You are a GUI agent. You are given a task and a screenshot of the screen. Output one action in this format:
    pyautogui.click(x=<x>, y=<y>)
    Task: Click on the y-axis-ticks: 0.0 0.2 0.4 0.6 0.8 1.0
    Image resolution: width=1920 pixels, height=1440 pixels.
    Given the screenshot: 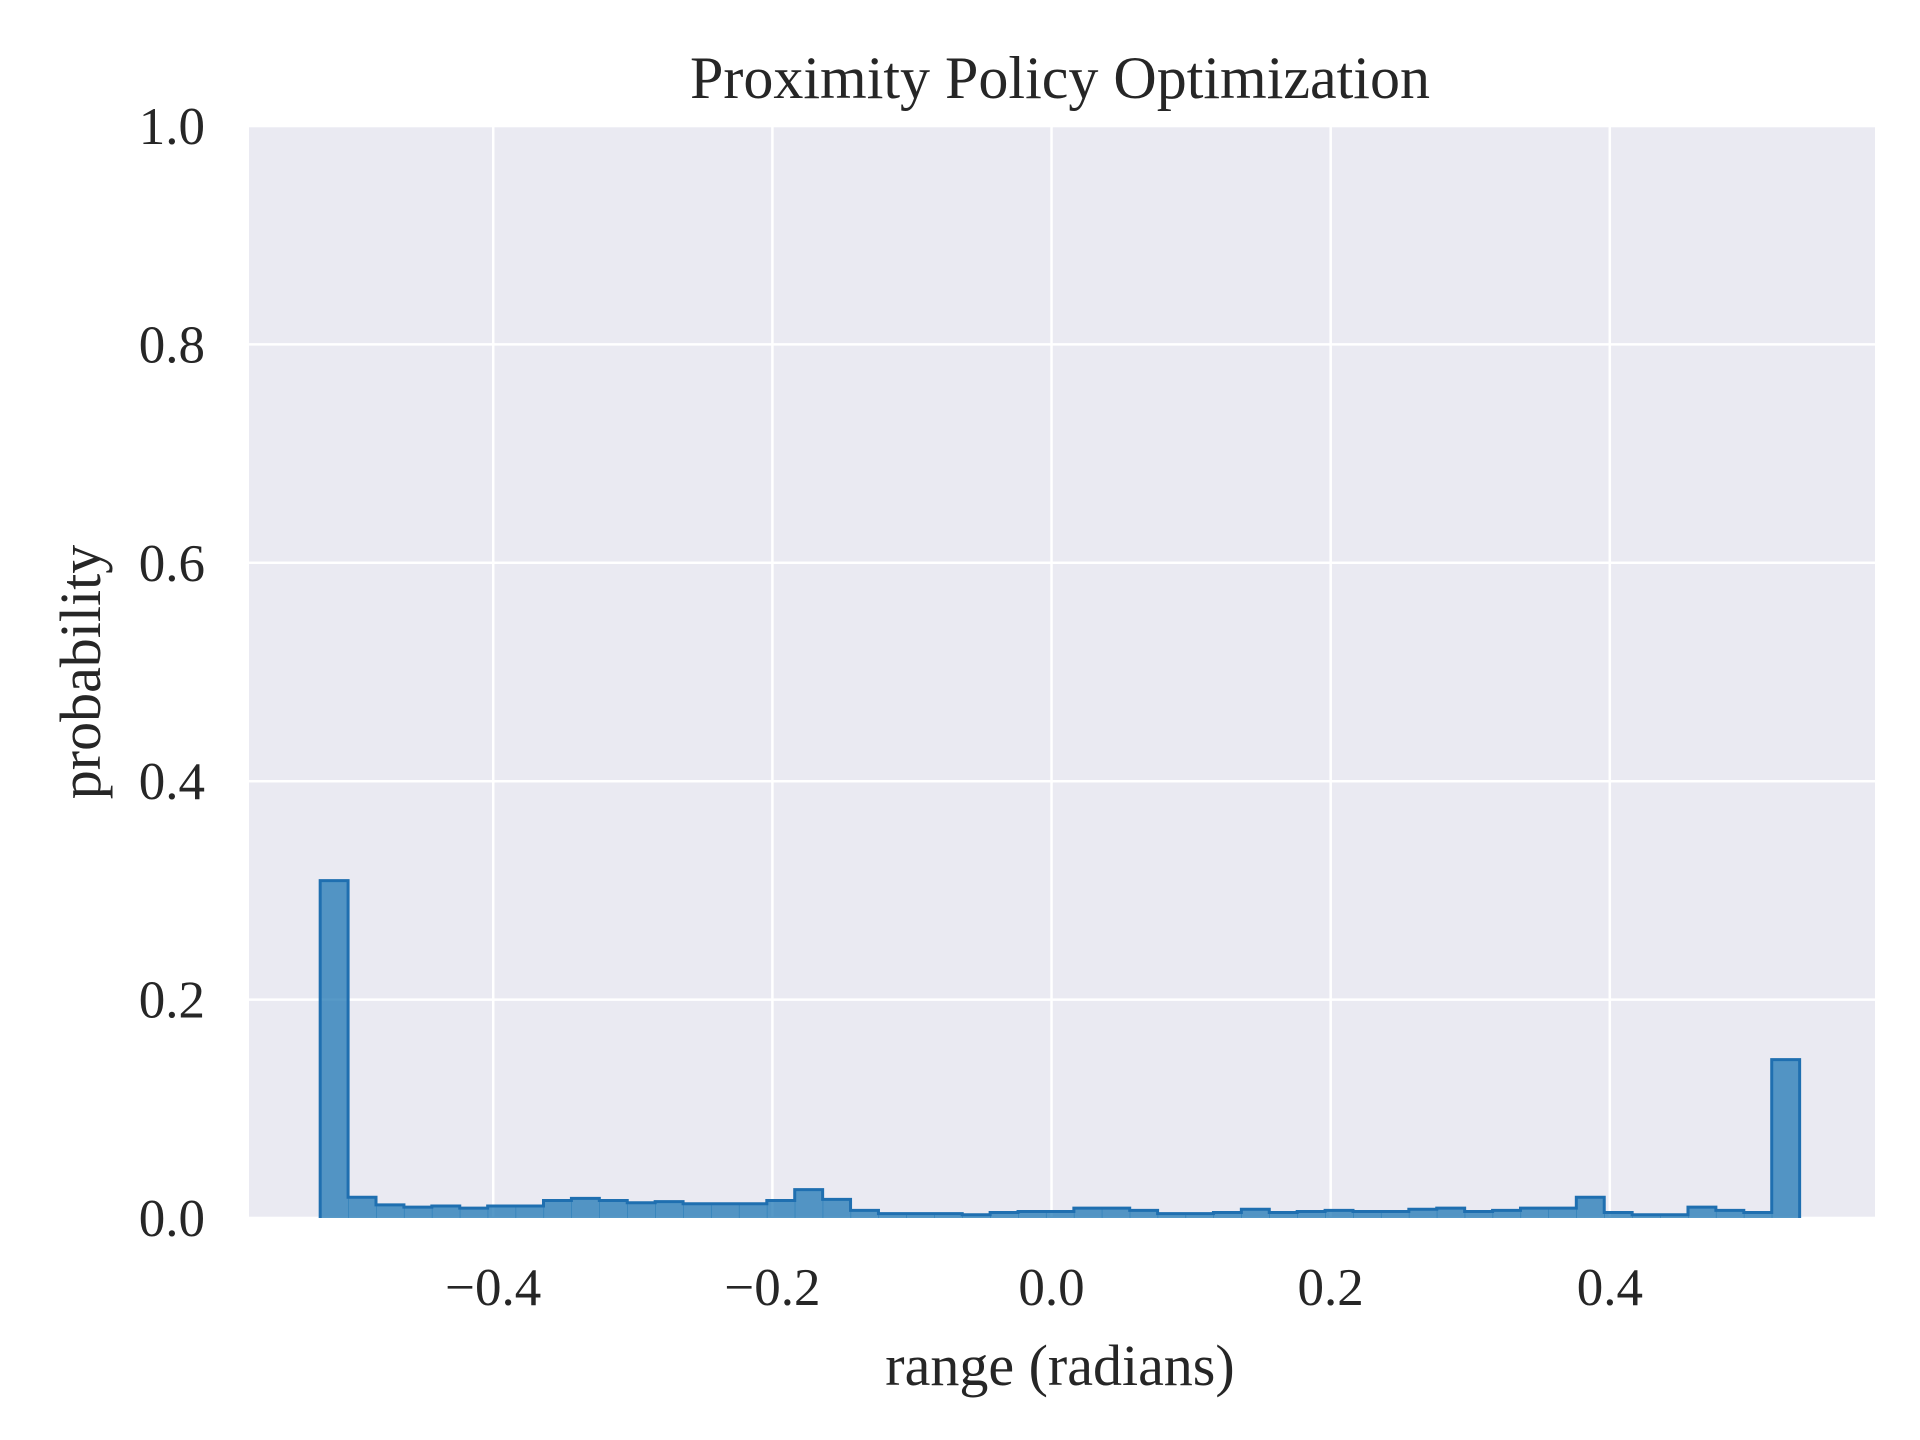 What is the action you would take?
    pyautogui.click(x=172, y=673)
    